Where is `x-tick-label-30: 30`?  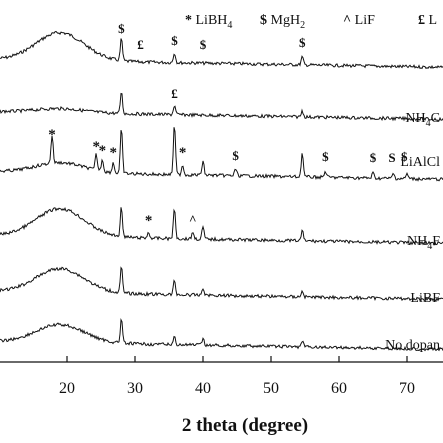 x-tick-label-30: 30 is located at coordinates (135, 388).